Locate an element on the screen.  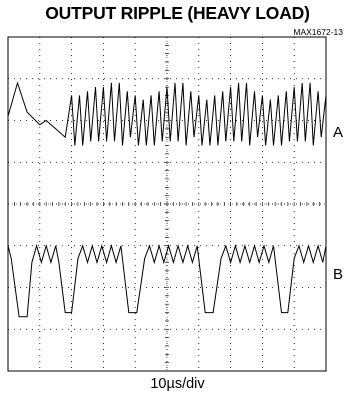
x-axis-label: 10µs/div is located at coordinates (177, 384).